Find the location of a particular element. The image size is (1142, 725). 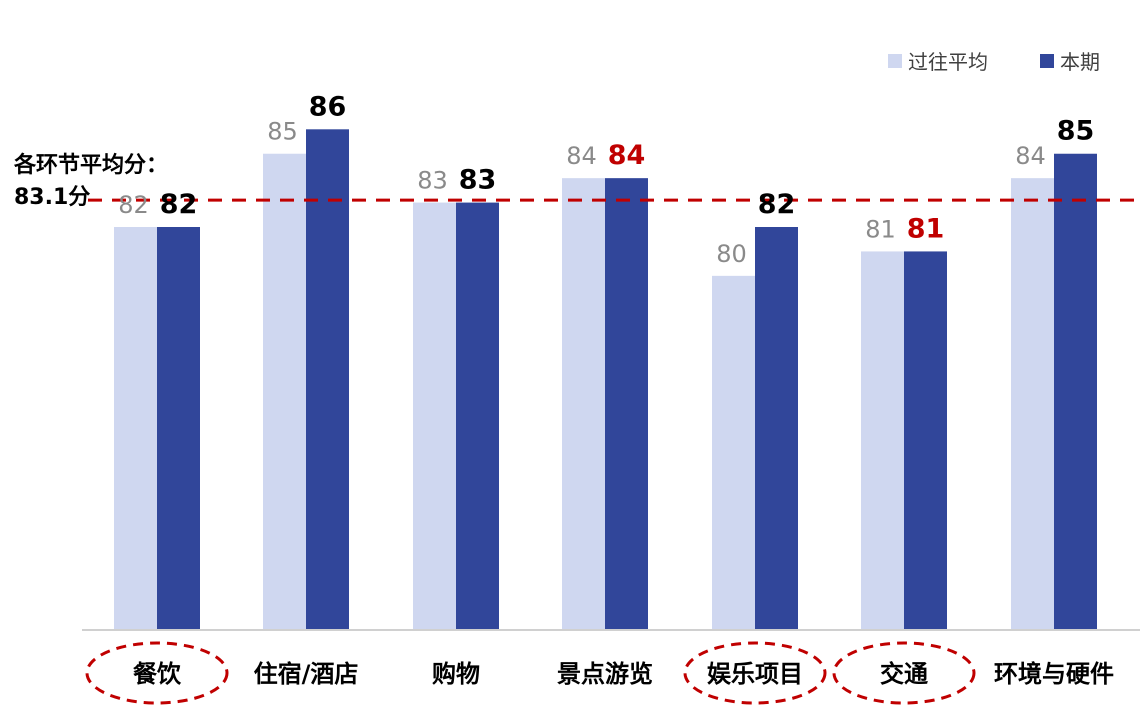

value-label-current-1: 86 is located at coordinates (328, 106).